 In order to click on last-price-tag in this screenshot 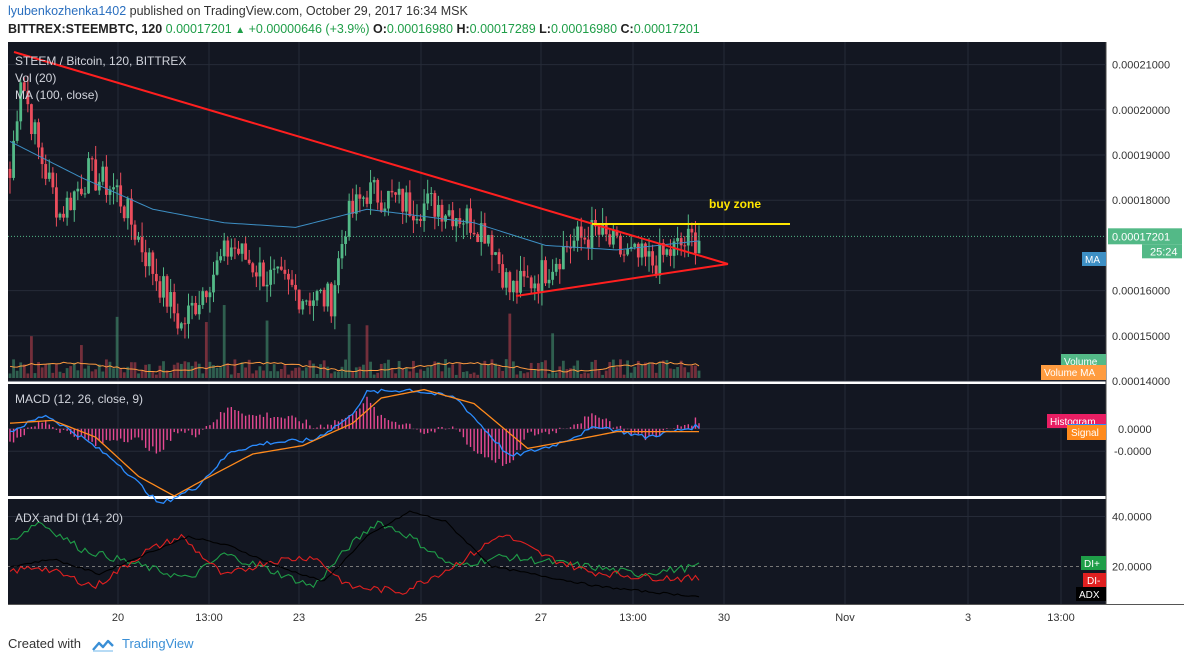, I will do `click(1145, 236)`.